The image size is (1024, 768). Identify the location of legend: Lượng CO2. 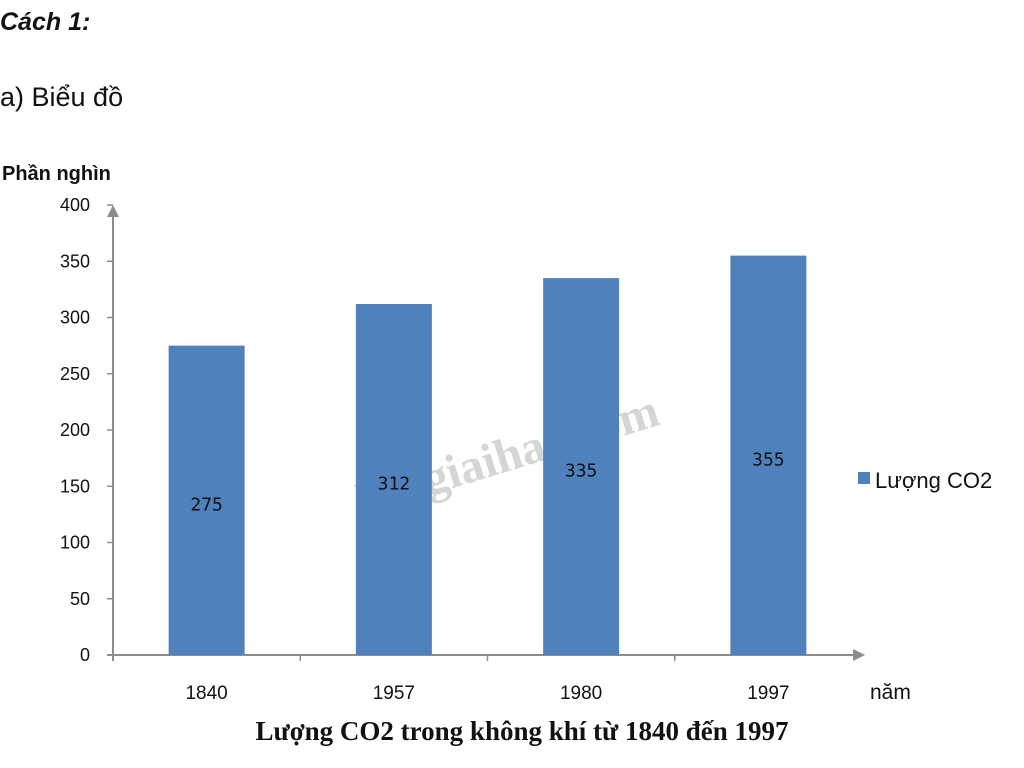
(925, 480).